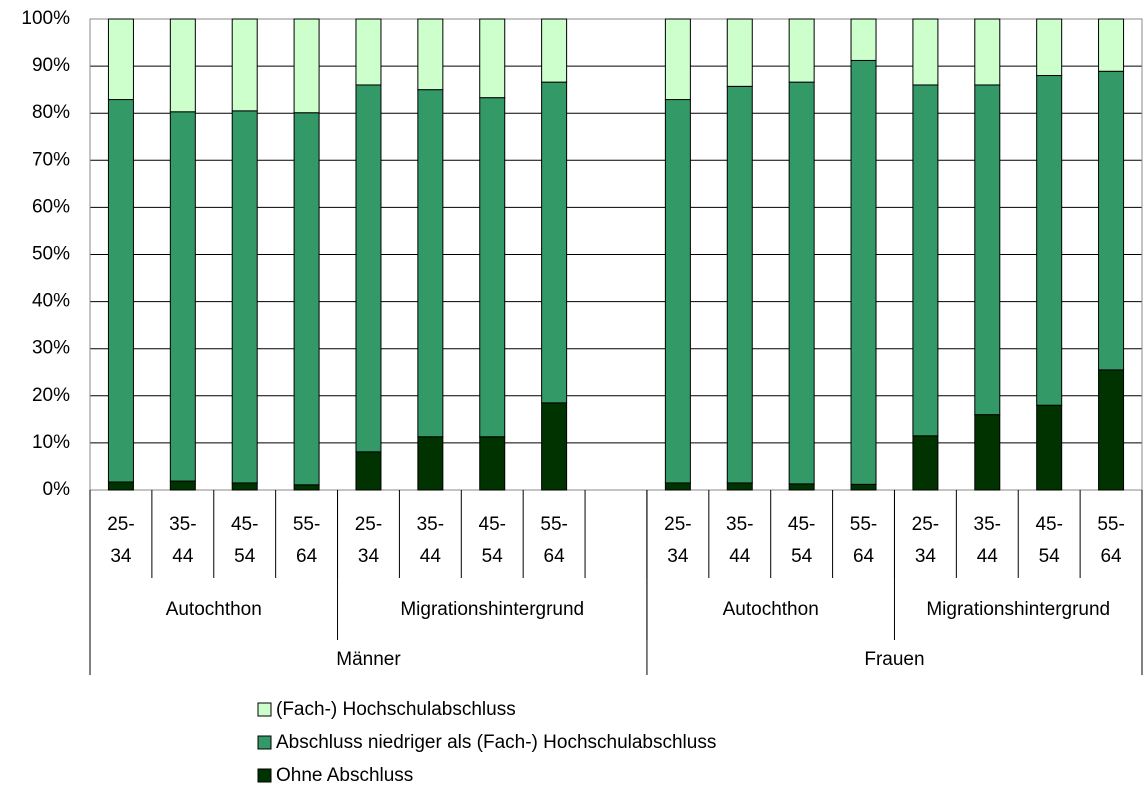 This screenshot has height=791, width=1143. What do you see at coordinates (368, 659) in the screenshot?
I see `group-label: Männer` at bounding box center [368, 659].